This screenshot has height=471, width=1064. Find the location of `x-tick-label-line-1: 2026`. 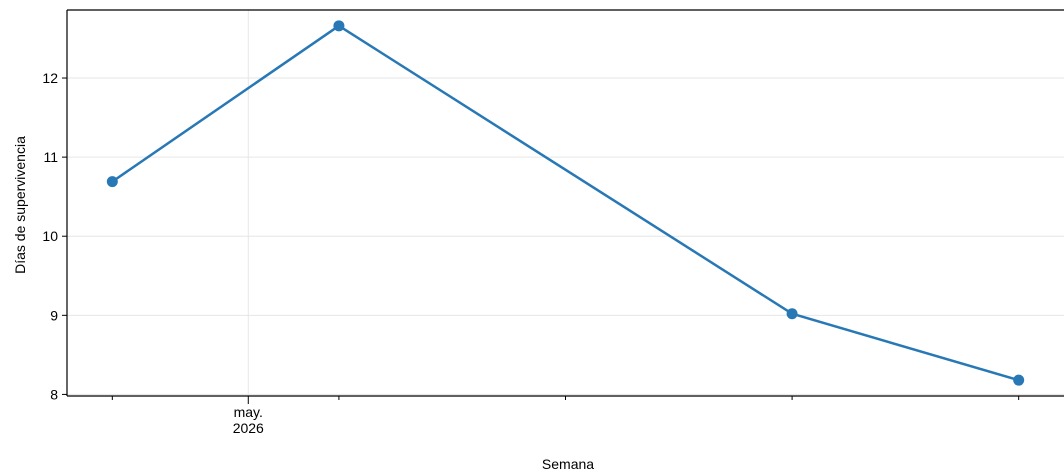

x-tick-label-line-1: 2026 is located at coordinates (248, 428).